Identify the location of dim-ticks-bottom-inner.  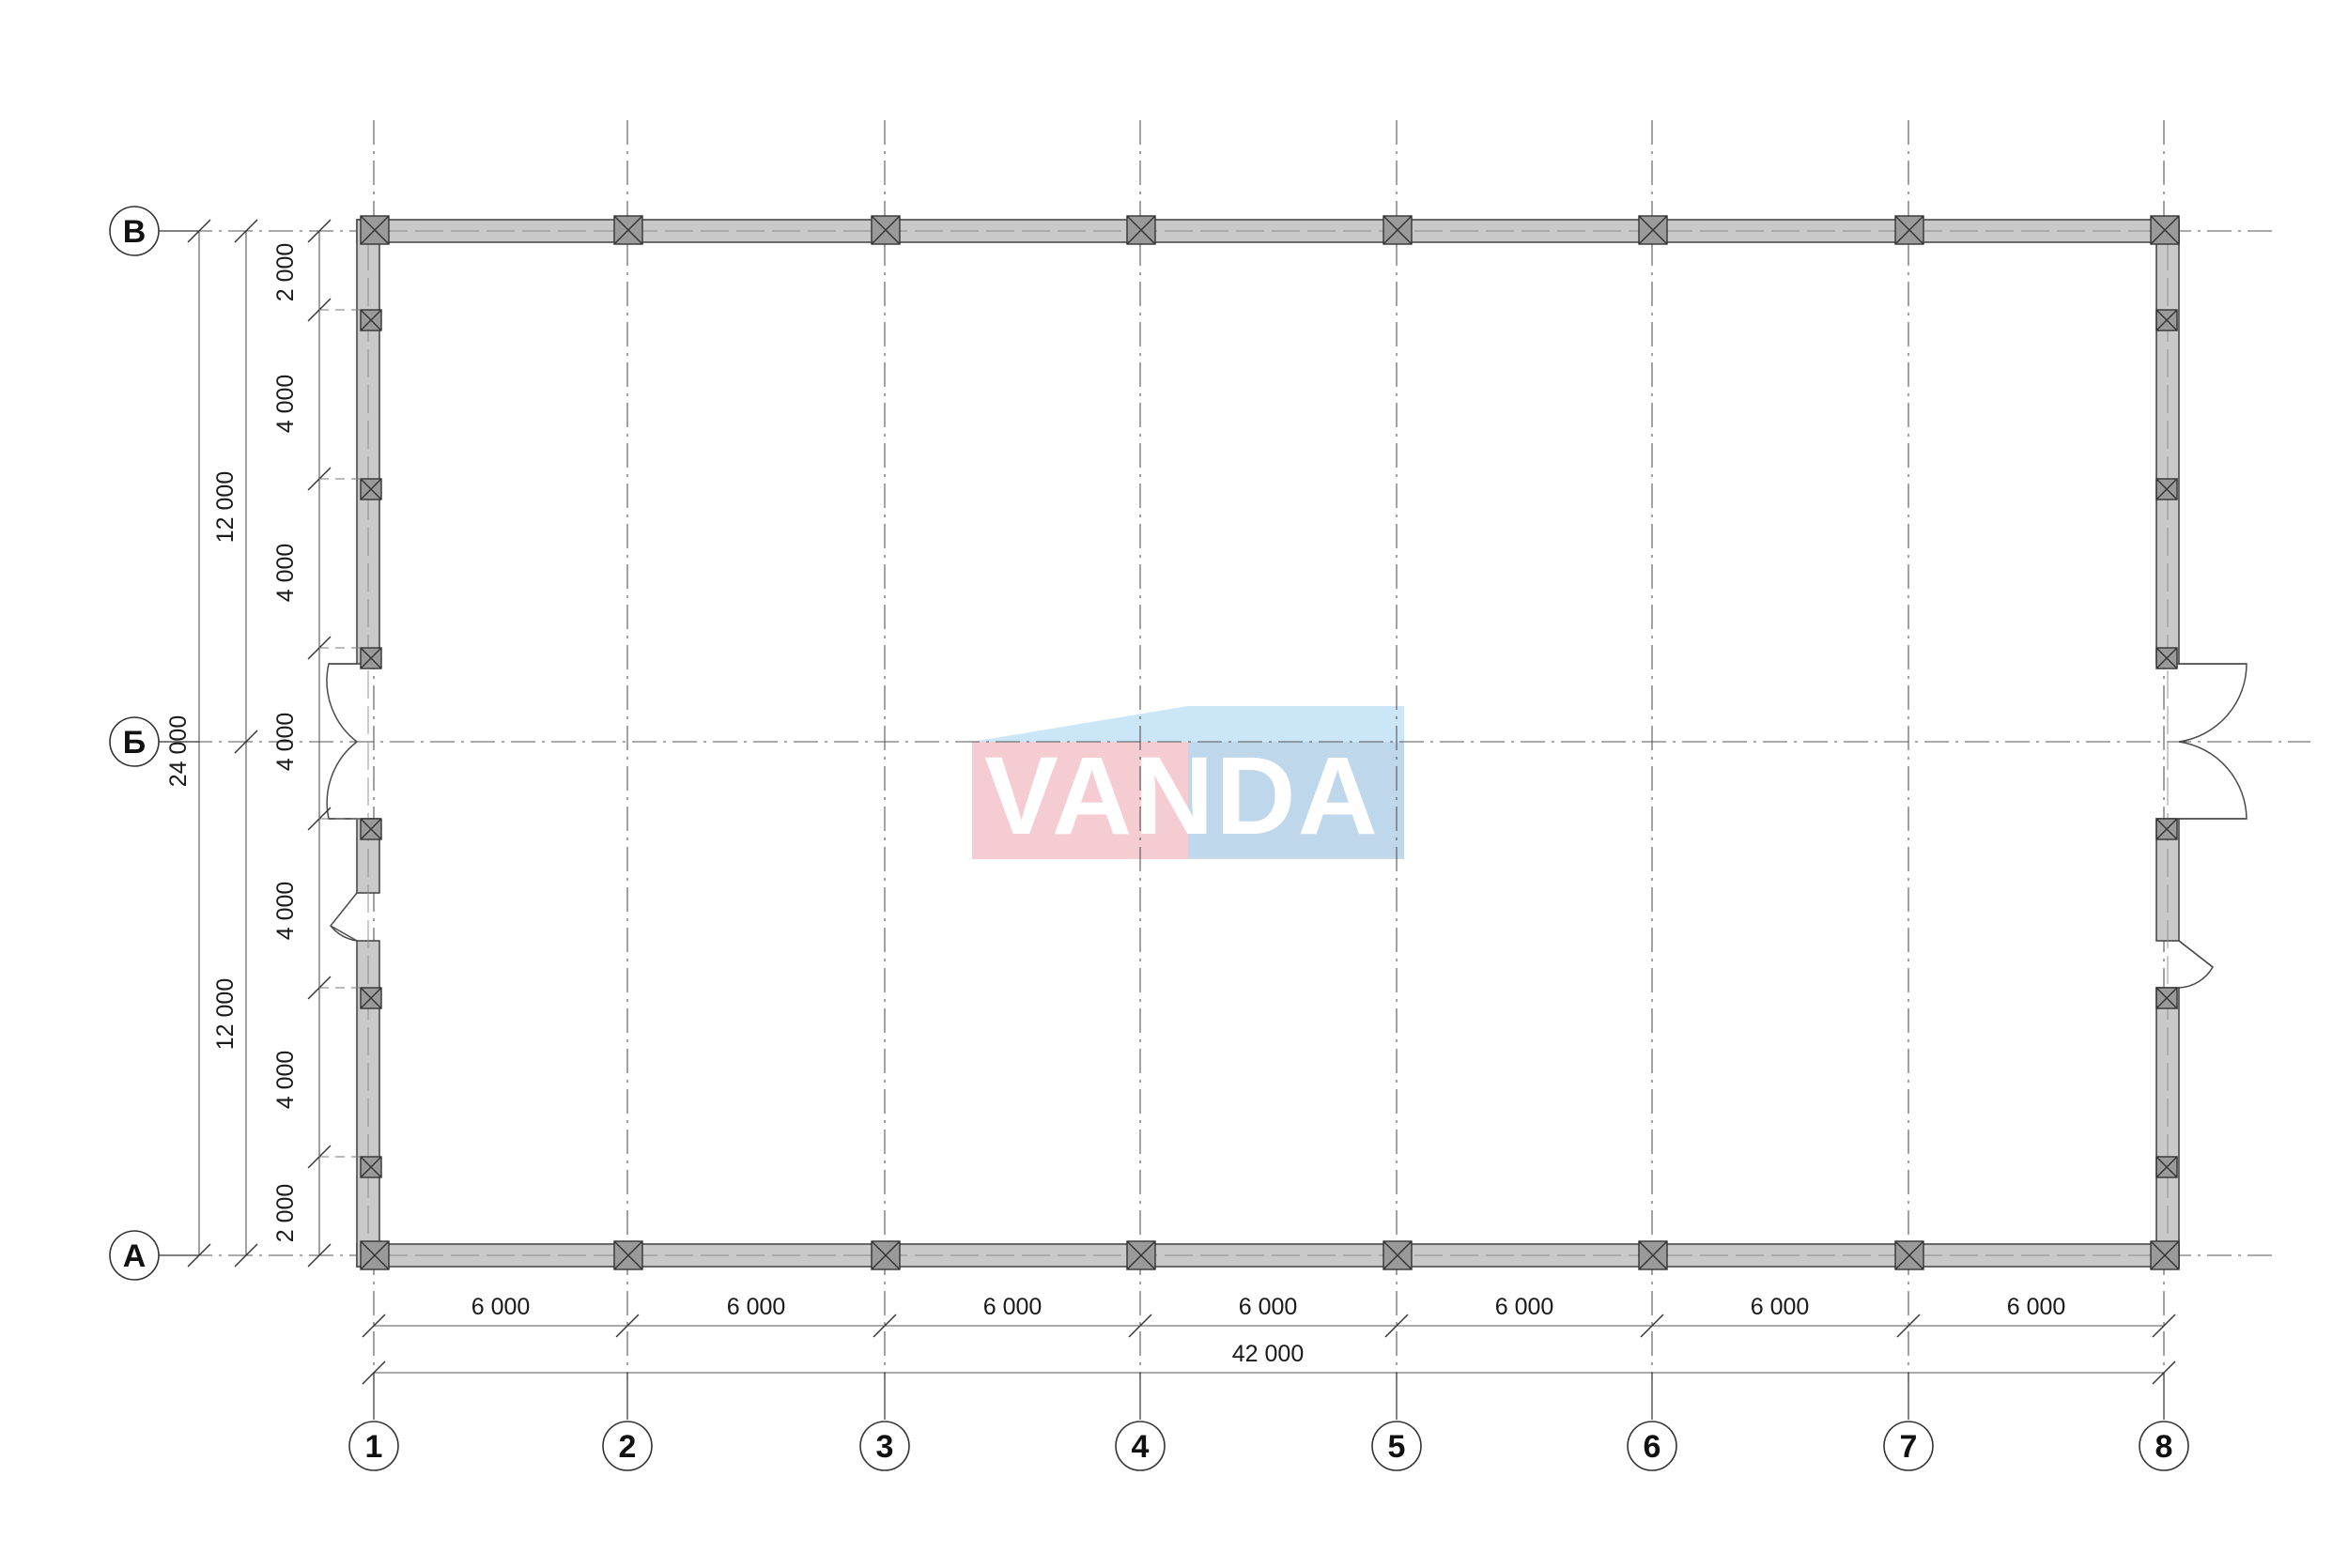
(1269, 1326).